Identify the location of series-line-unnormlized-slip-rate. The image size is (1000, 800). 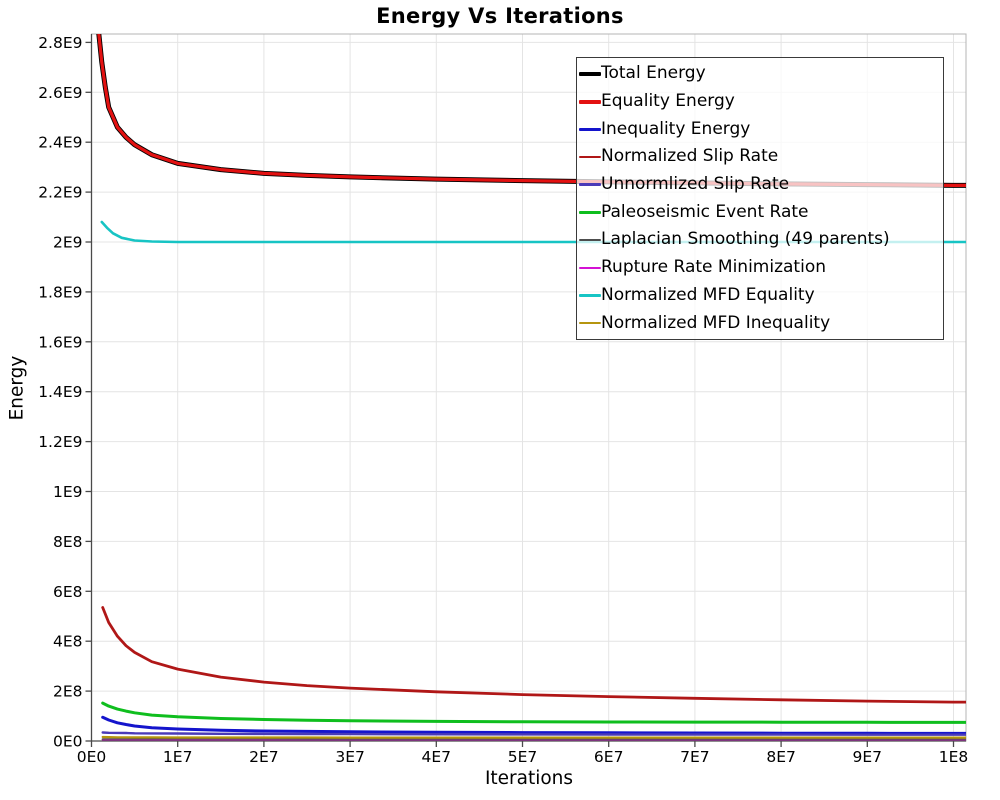
(533, 733).